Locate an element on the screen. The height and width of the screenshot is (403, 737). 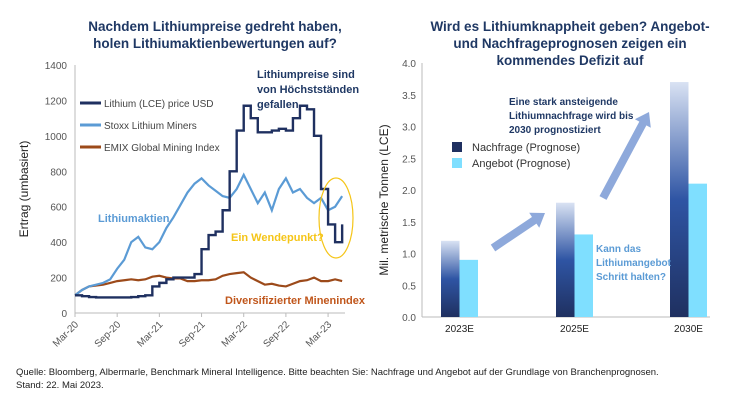
x-tick-label: Mar-23 is located at coordinates (319, 334).